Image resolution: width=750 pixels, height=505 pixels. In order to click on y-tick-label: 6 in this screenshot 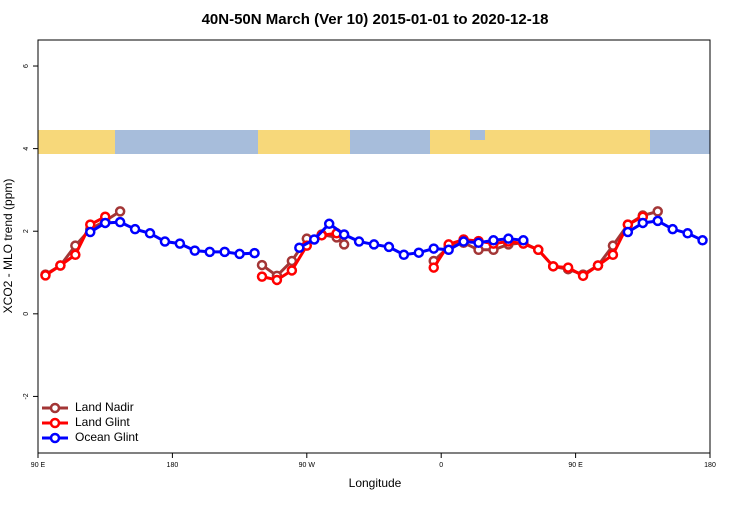, I will do `click(26, 66)`.